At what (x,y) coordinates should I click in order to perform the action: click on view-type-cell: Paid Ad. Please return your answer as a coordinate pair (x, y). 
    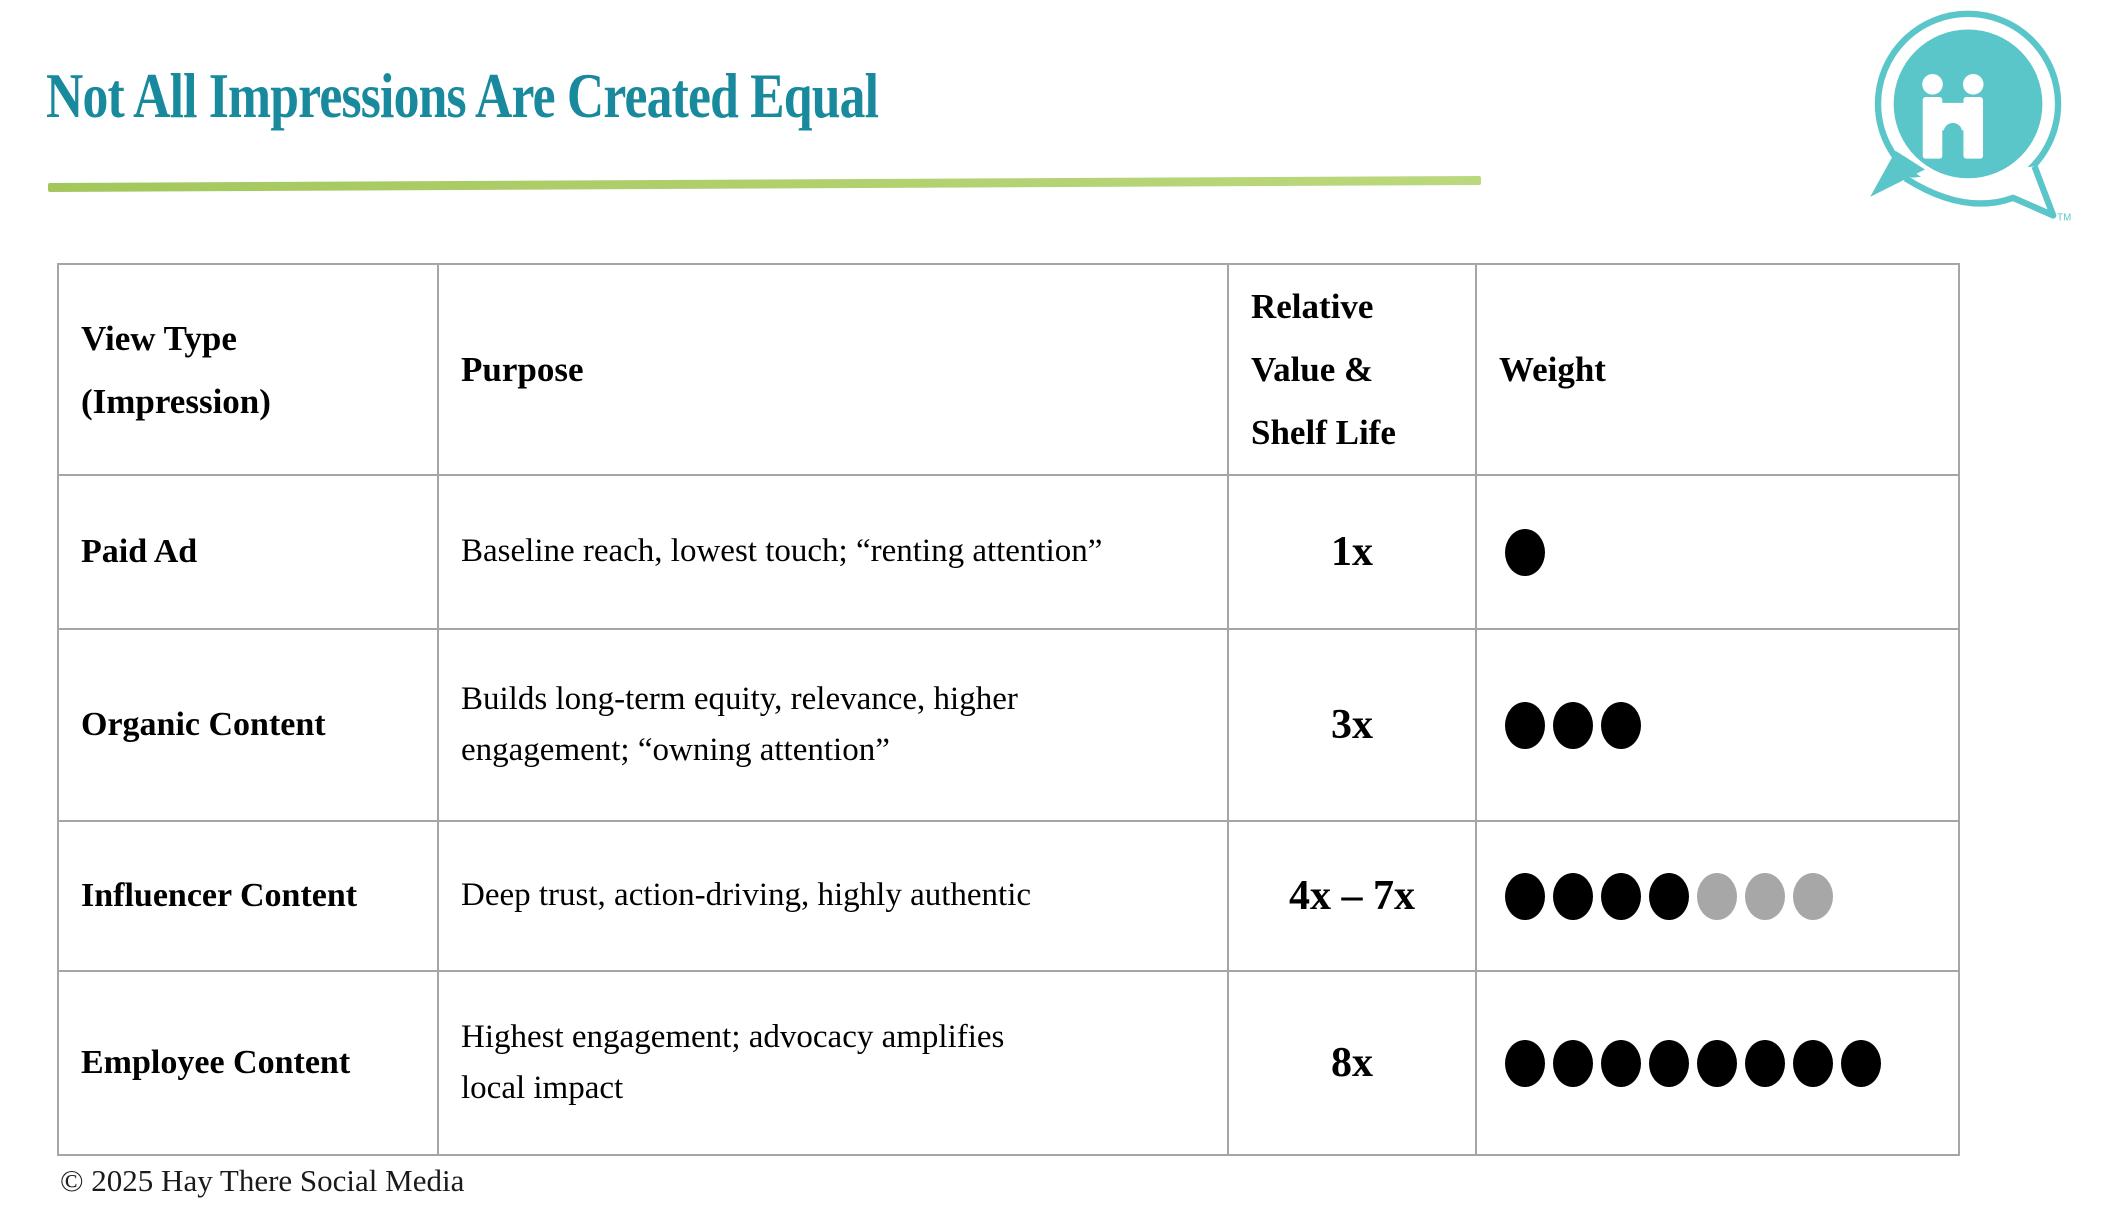
    Looking at the image, I should click on (248, 552).